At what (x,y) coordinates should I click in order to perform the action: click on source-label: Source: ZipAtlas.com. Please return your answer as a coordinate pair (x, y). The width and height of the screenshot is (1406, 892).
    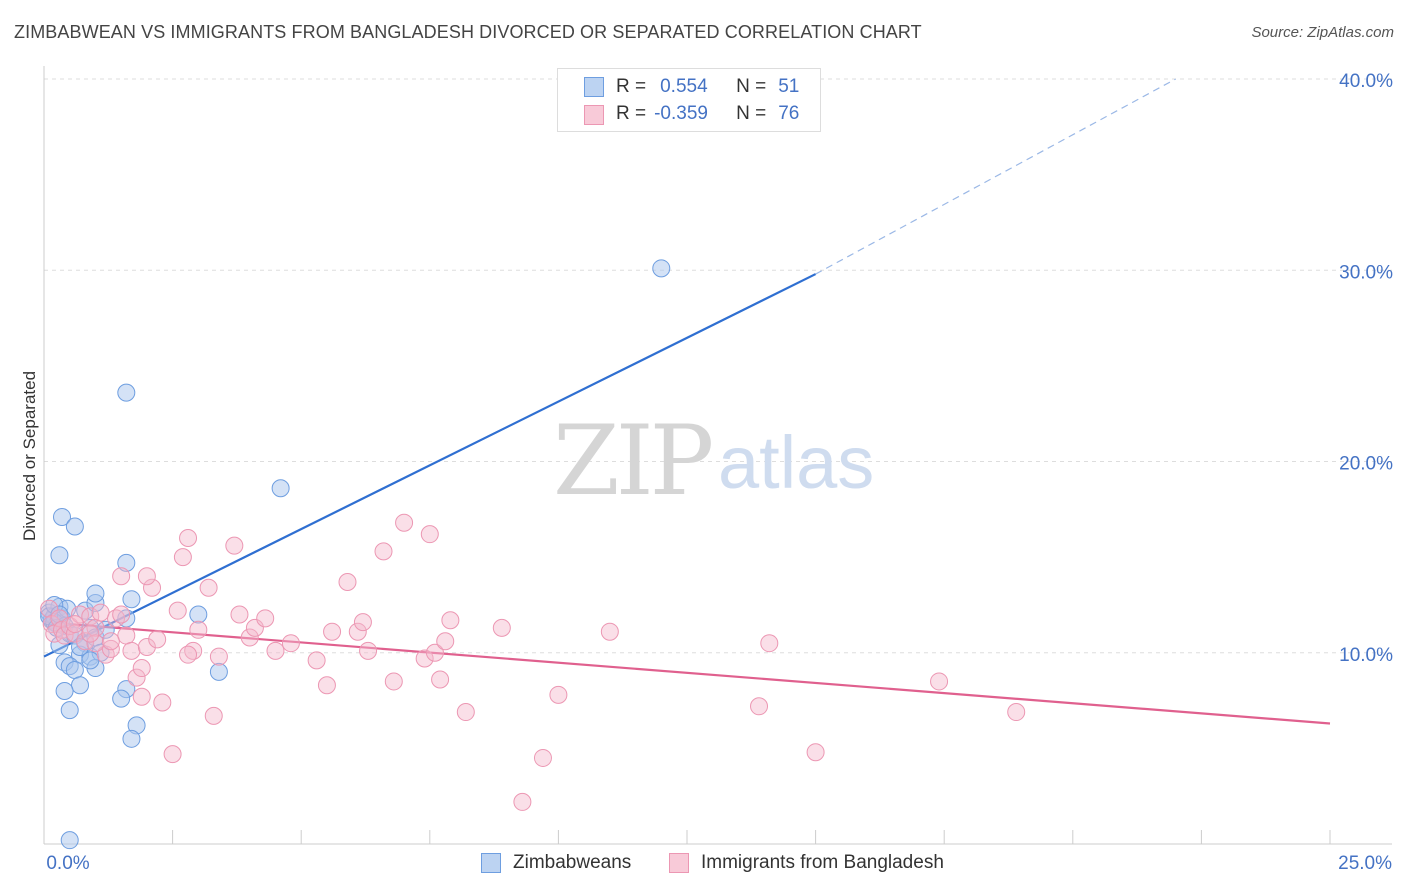
    Looking at the image, I should click on (1322, 32).